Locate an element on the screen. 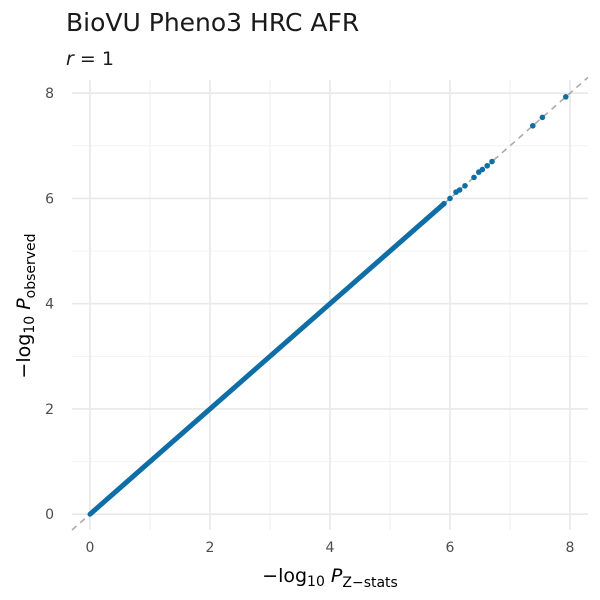 The image size is (600, 600). chart-subtitle: r = 1 is located at coordinates (90, 59).